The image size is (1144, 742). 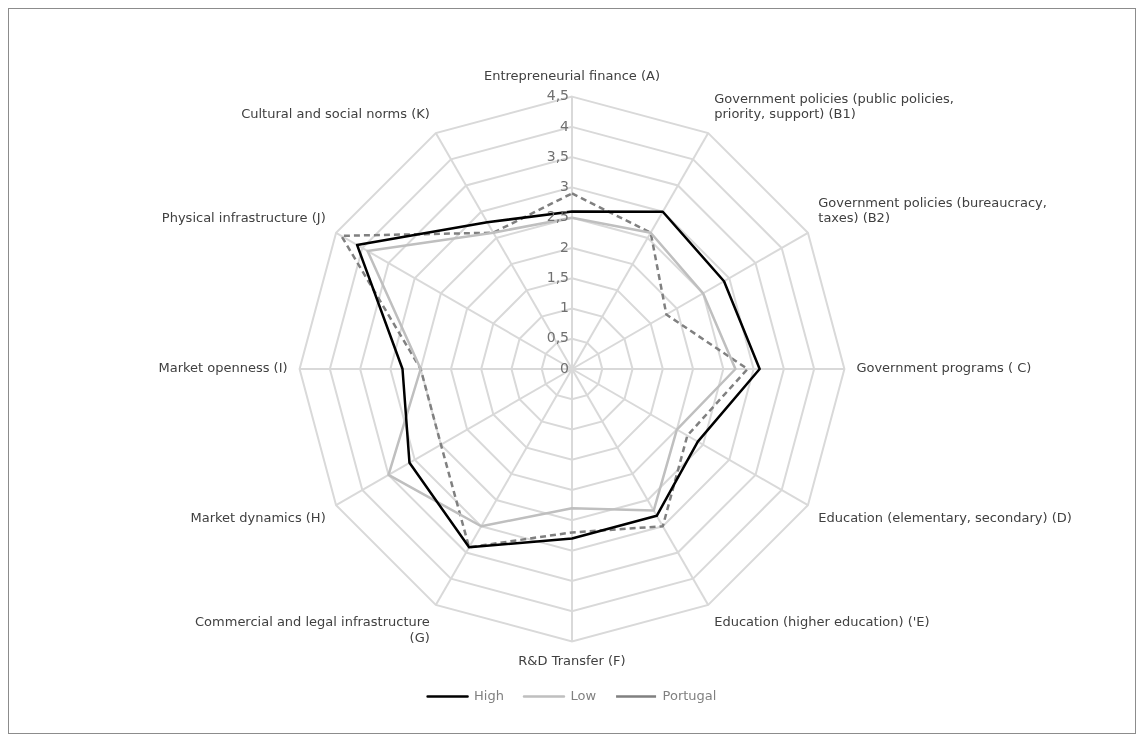 I want to click on spoke-label: Government policies (bureaucracy, taxes) (B2), so click(x=932, y=210).